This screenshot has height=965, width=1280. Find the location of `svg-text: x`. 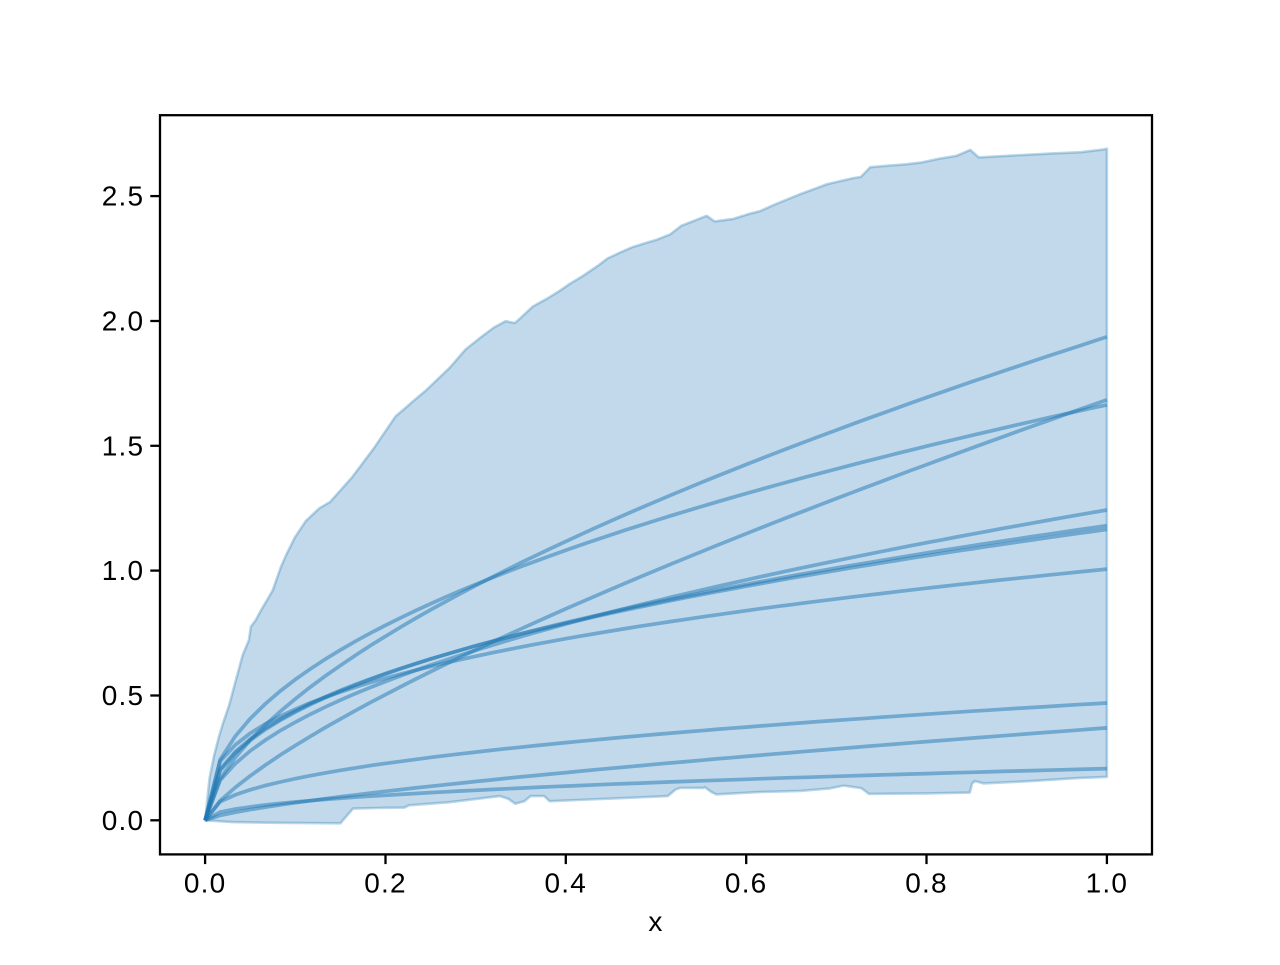

svg-text: x is located at coordinates (655, 921).